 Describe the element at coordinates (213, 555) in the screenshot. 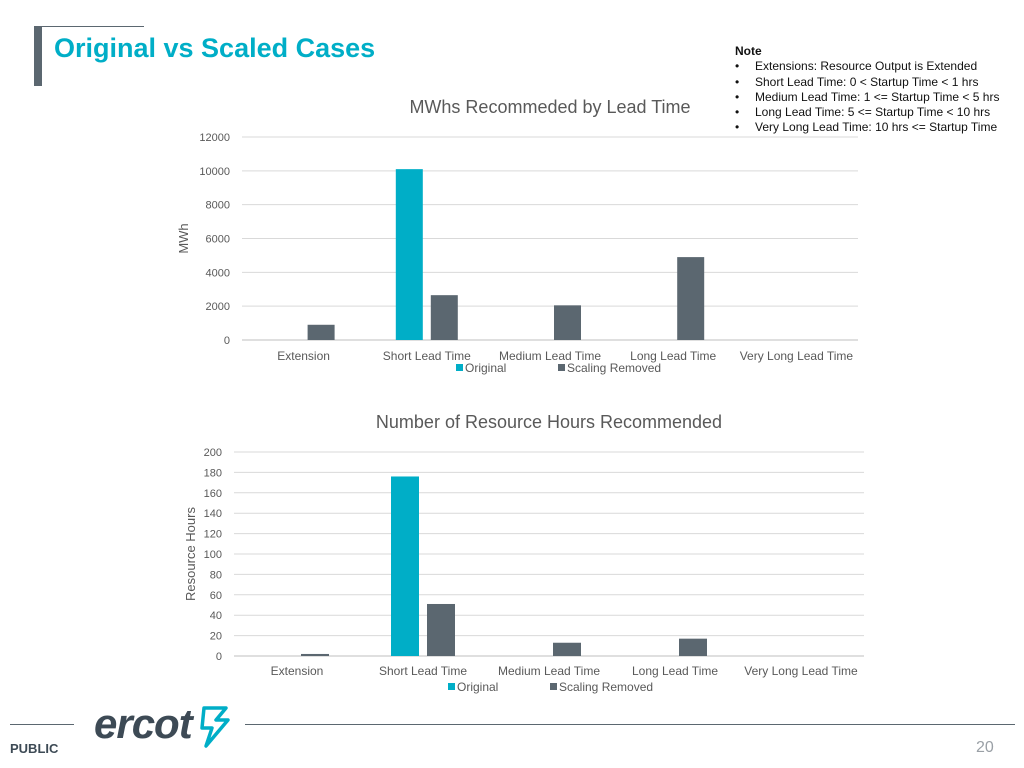

I see `chart1-y-tick-label: 100` at that location.